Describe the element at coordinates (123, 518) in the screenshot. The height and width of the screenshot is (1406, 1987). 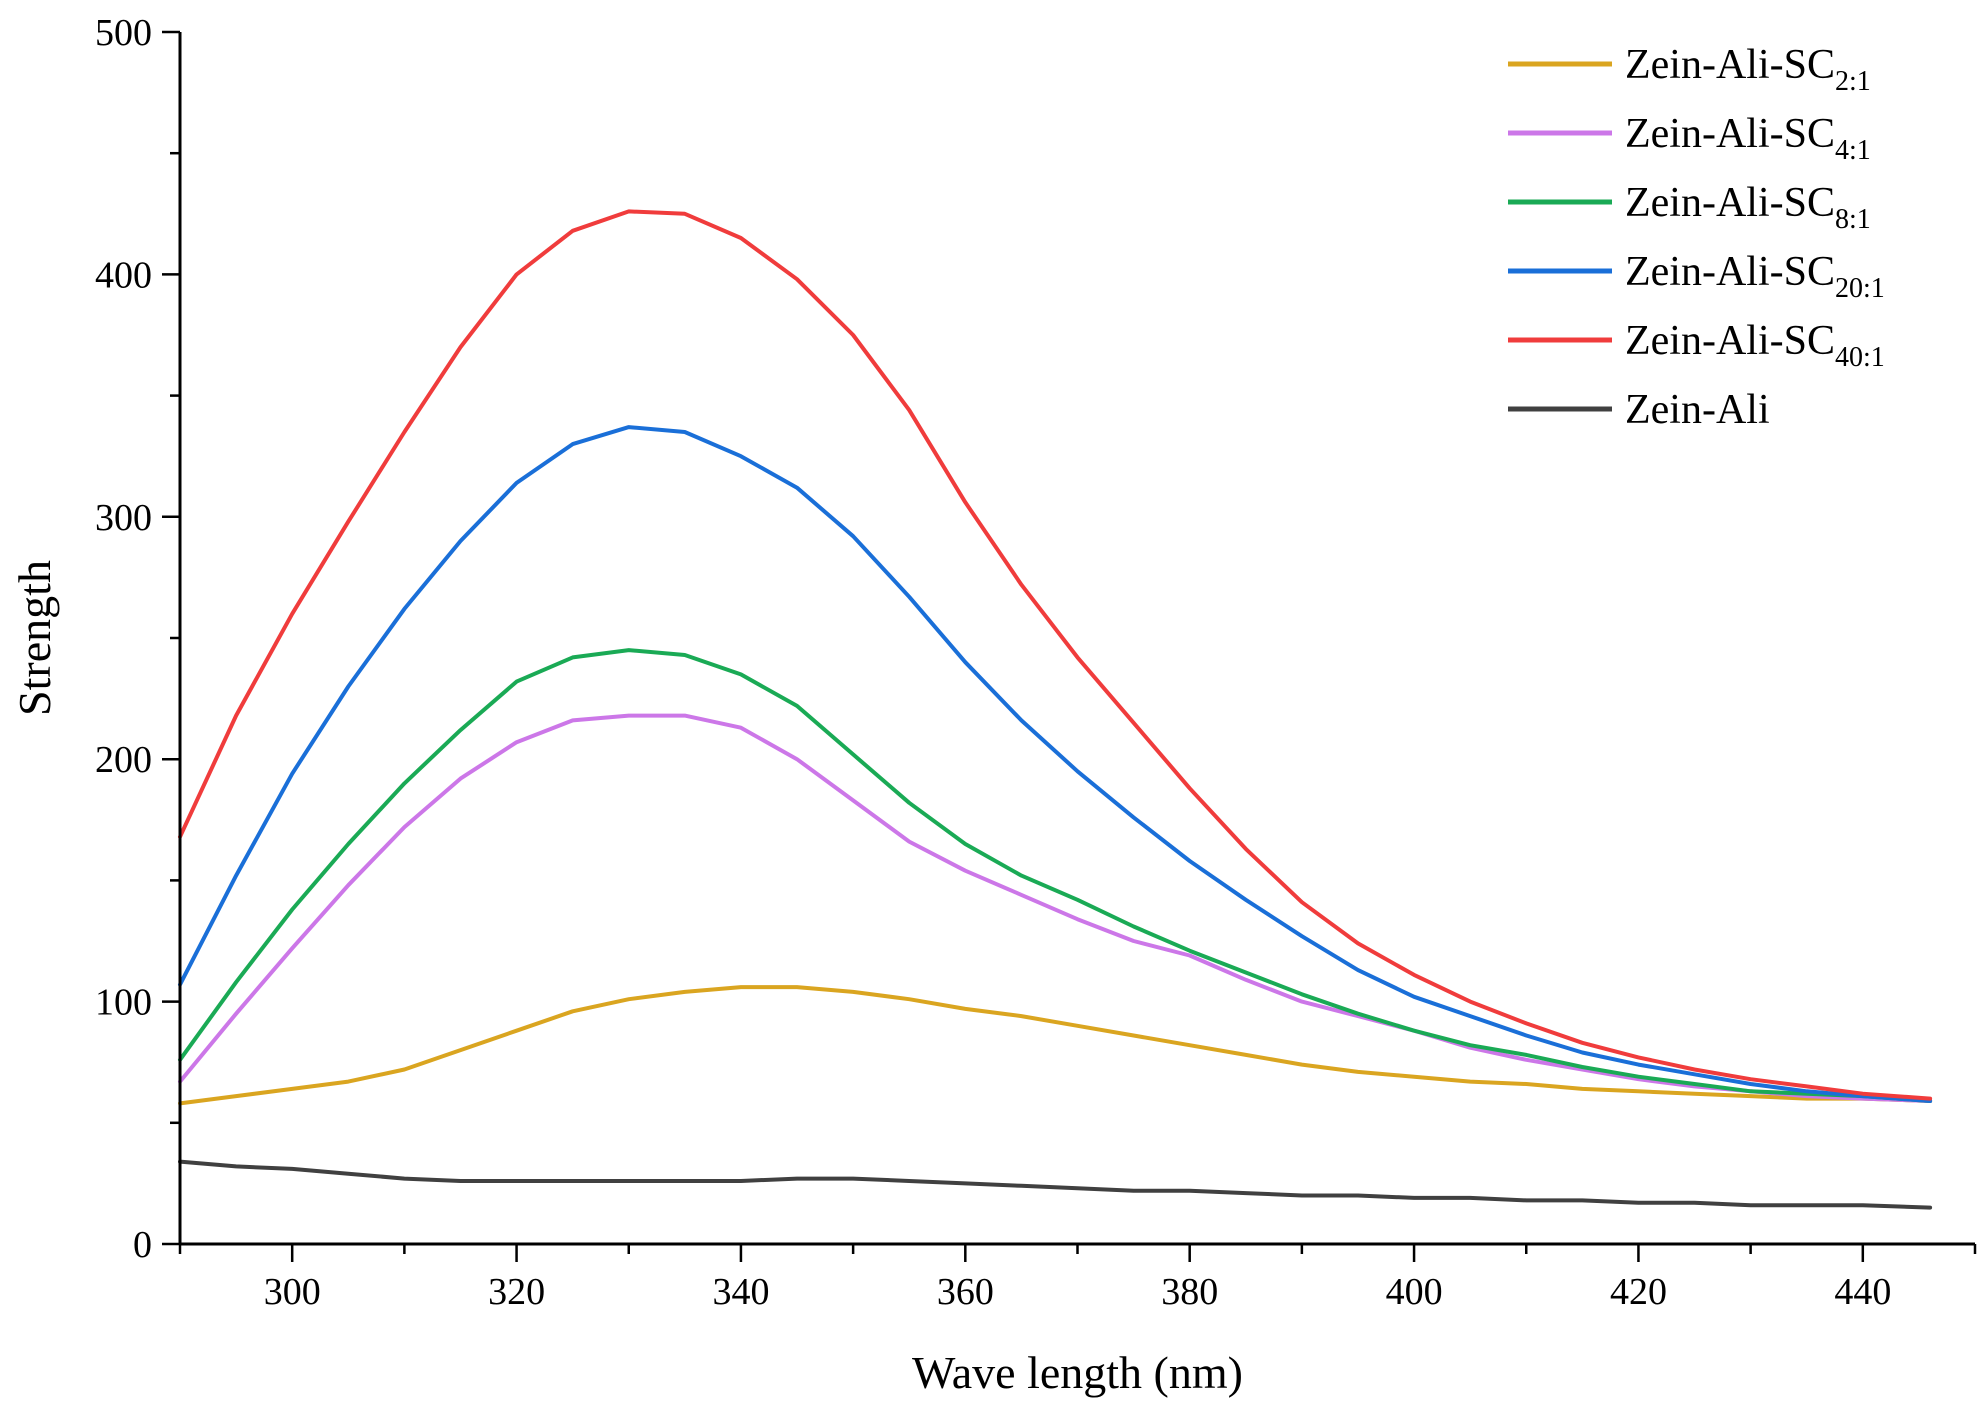
I see `y-tick-label: 300` at that location.